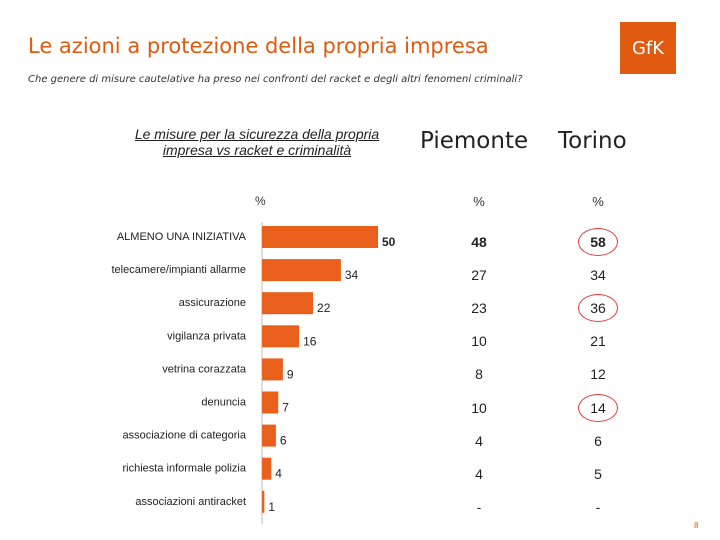 The height and width of the screenshot is (540, 720). I want to click on column-unit-piemonte: %, so click(479, 201).